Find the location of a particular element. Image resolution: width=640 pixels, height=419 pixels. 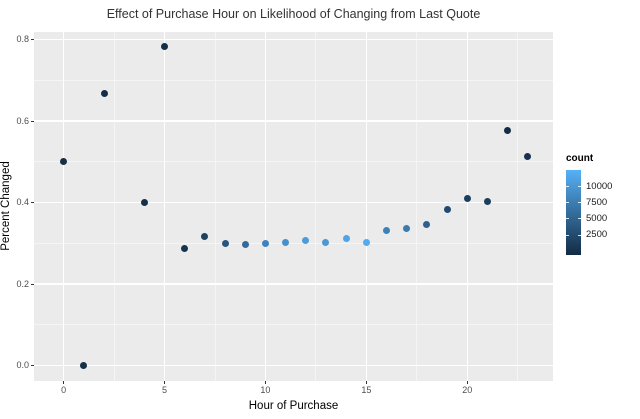

x-tick-label: 0 is located at coordinates (64, 390).